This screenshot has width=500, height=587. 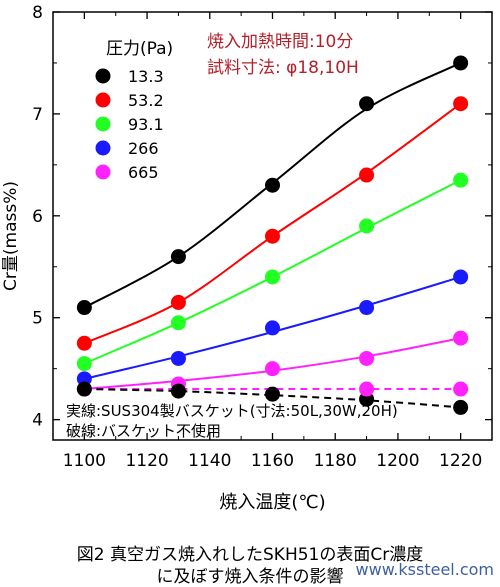 I want to click on y-tick-label: 6, so click(x=37, y=217).